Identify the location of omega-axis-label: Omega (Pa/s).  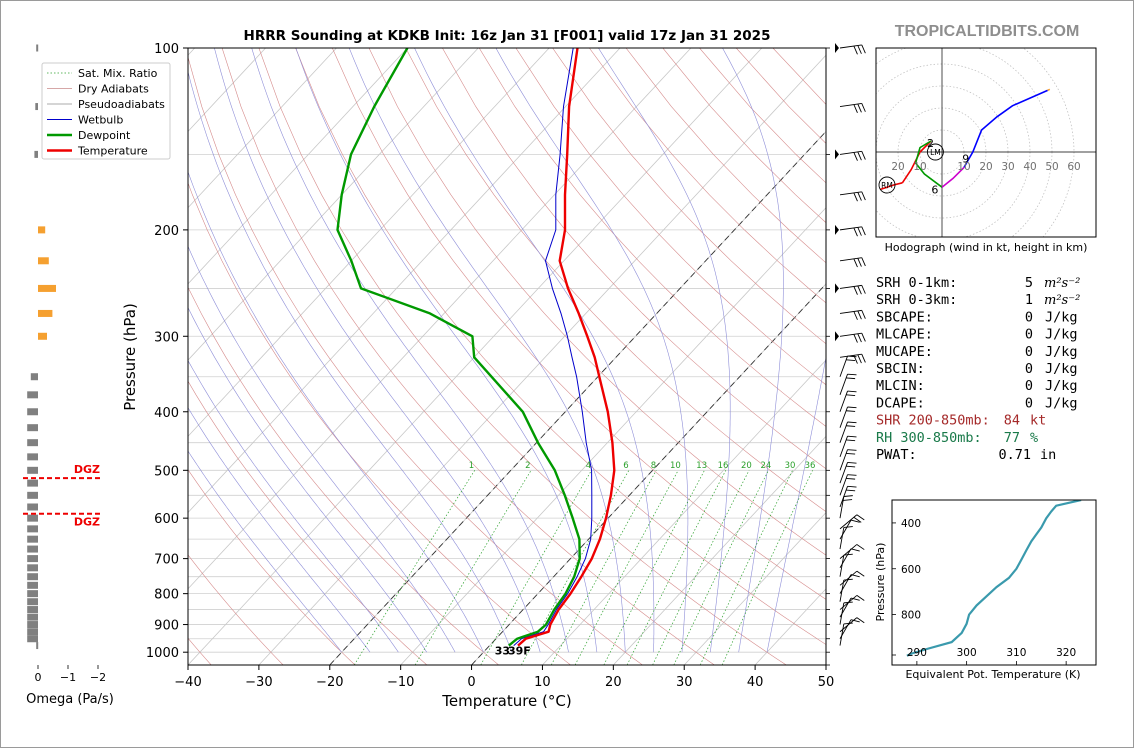
(70, 699).